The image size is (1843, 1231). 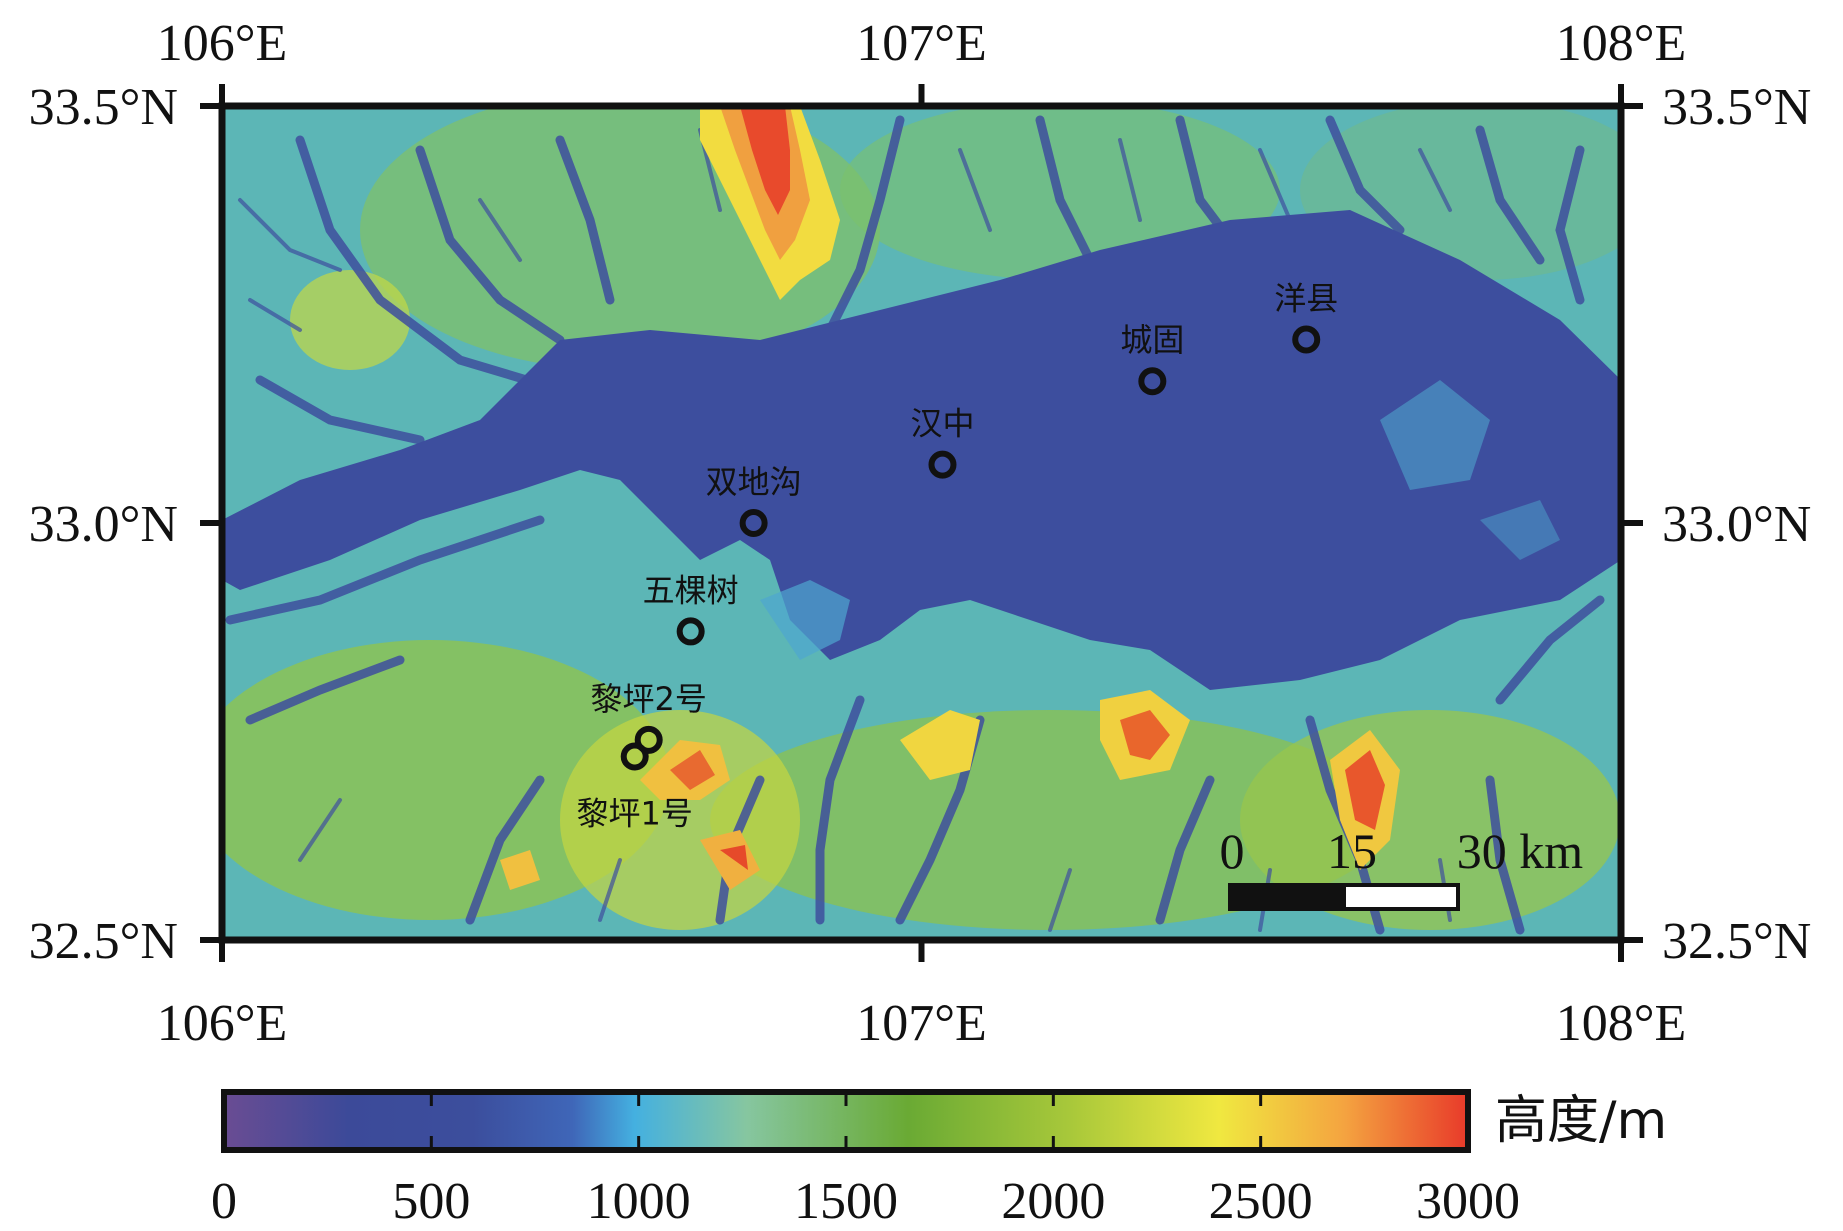 What do you see at coordinates (921, 43) in the screenshot?
I see `lon-label-top-1: 107°E` at bounding box center [921, 43].